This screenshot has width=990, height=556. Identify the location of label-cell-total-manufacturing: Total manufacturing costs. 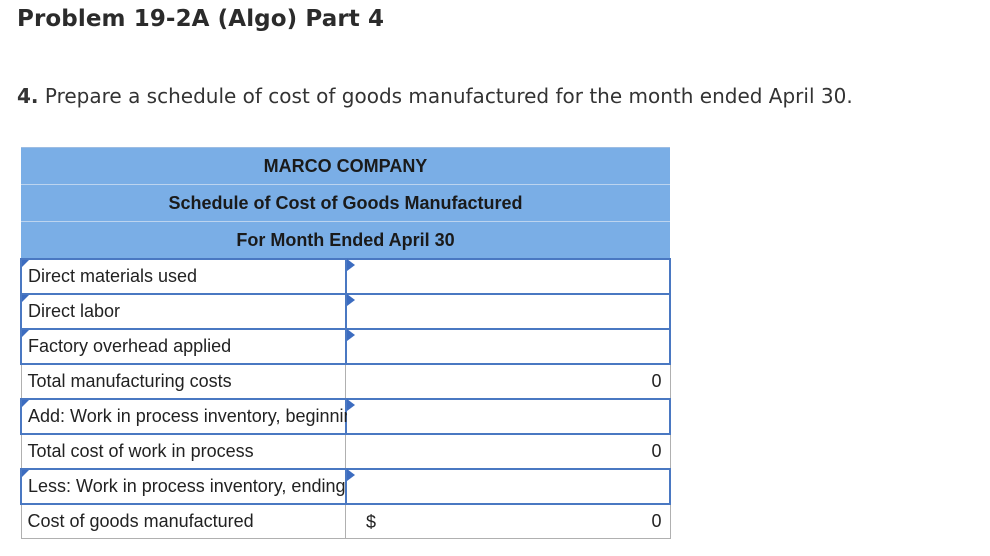
(183, 381).